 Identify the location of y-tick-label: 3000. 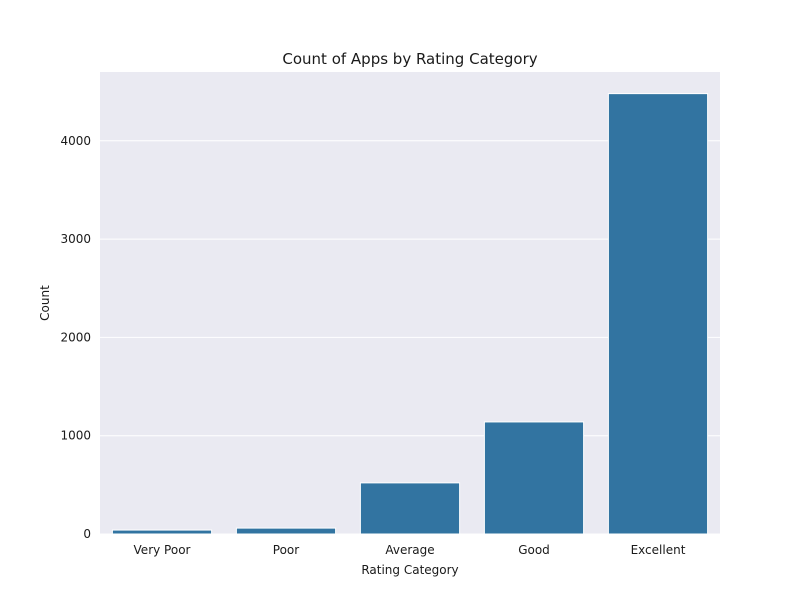
(75, 239).